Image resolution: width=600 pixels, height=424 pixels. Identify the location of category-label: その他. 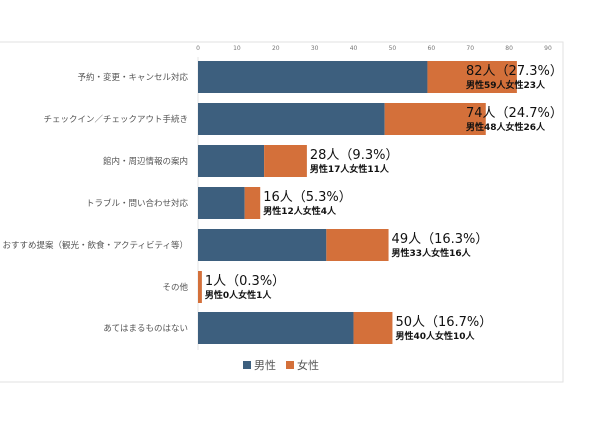
(175, 287).